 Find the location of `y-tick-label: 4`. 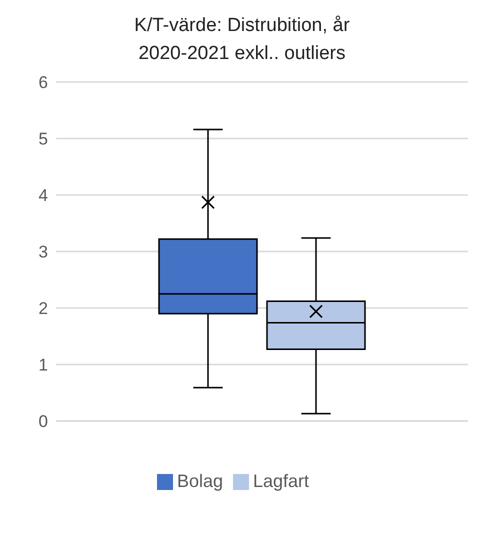

y-tick-label: 4 is located at coordinates (43, 196).